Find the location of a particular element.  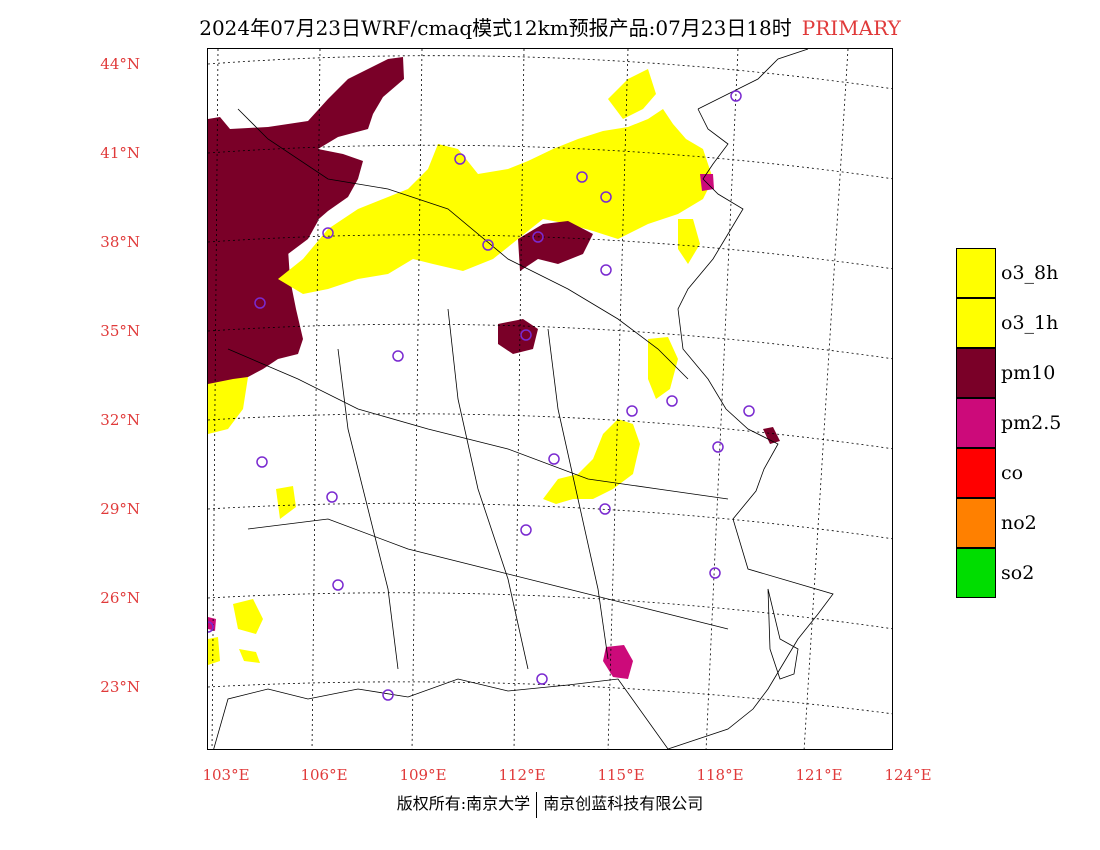

lon-label-121: 121°E is located at coordinates (819, 775).